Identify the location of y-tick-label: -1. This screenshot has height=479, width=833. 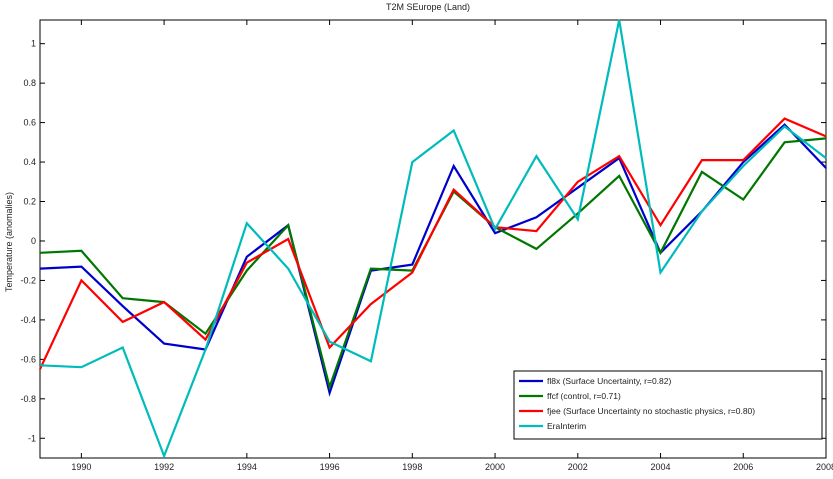
(32, 438).